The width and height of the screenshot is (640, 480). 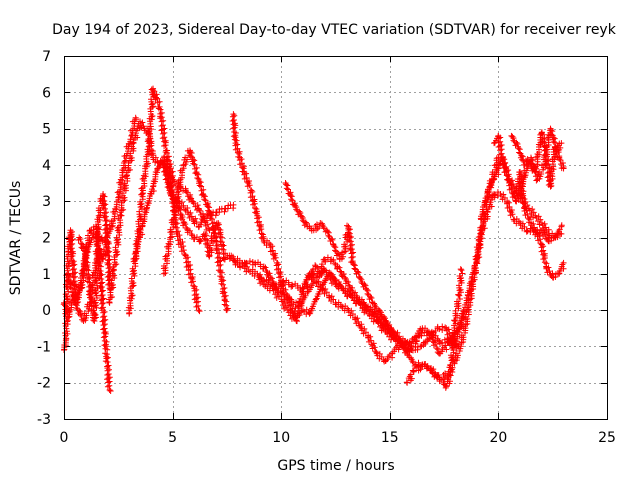 I want to click on y-tick-label: -2, so click(x=44, y=384).